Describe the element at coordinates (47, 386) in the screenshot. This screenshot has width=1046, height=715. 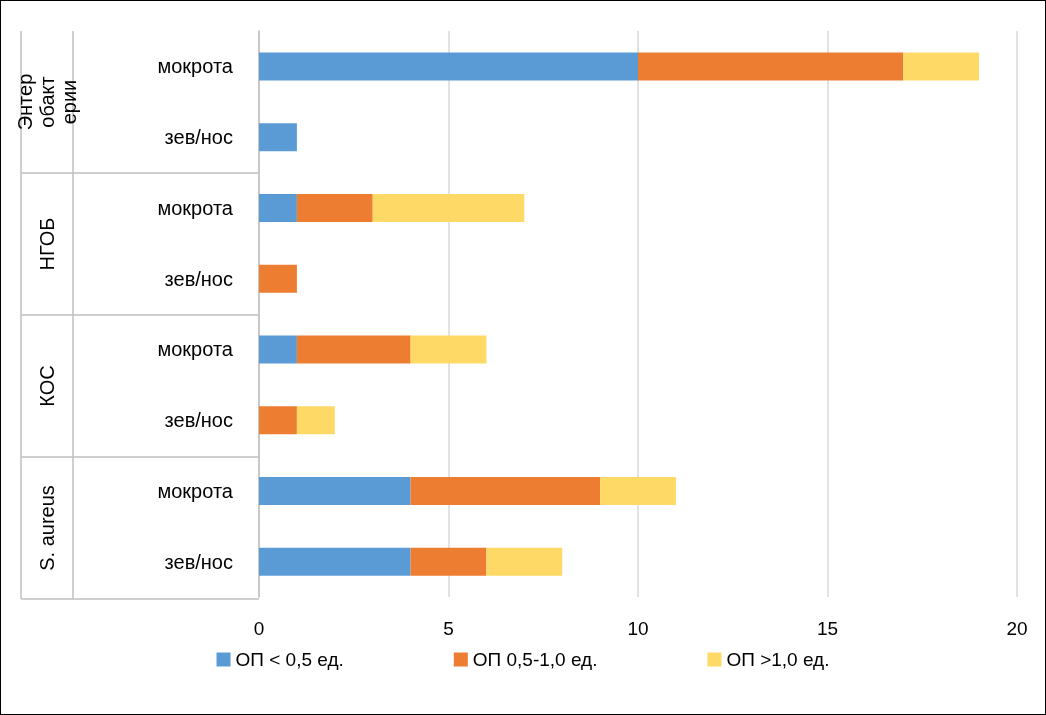
I see `text: КОС` at that location.